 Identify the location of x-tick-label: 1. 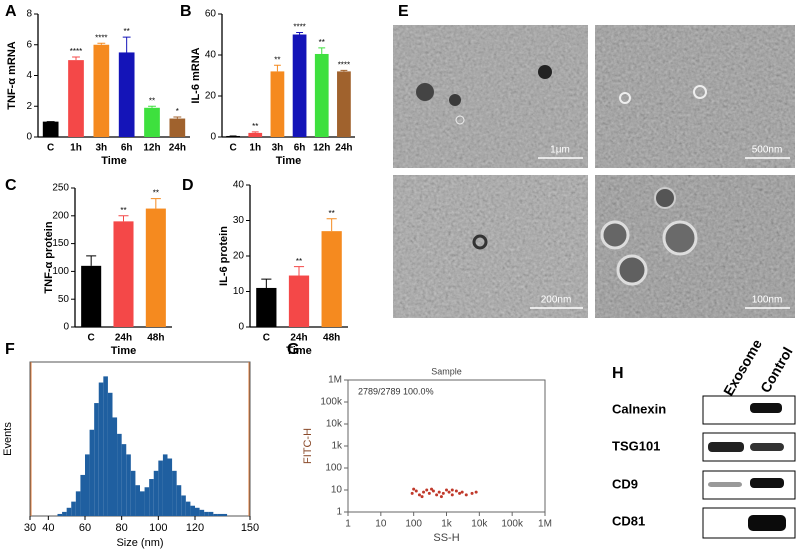
(348, 524).